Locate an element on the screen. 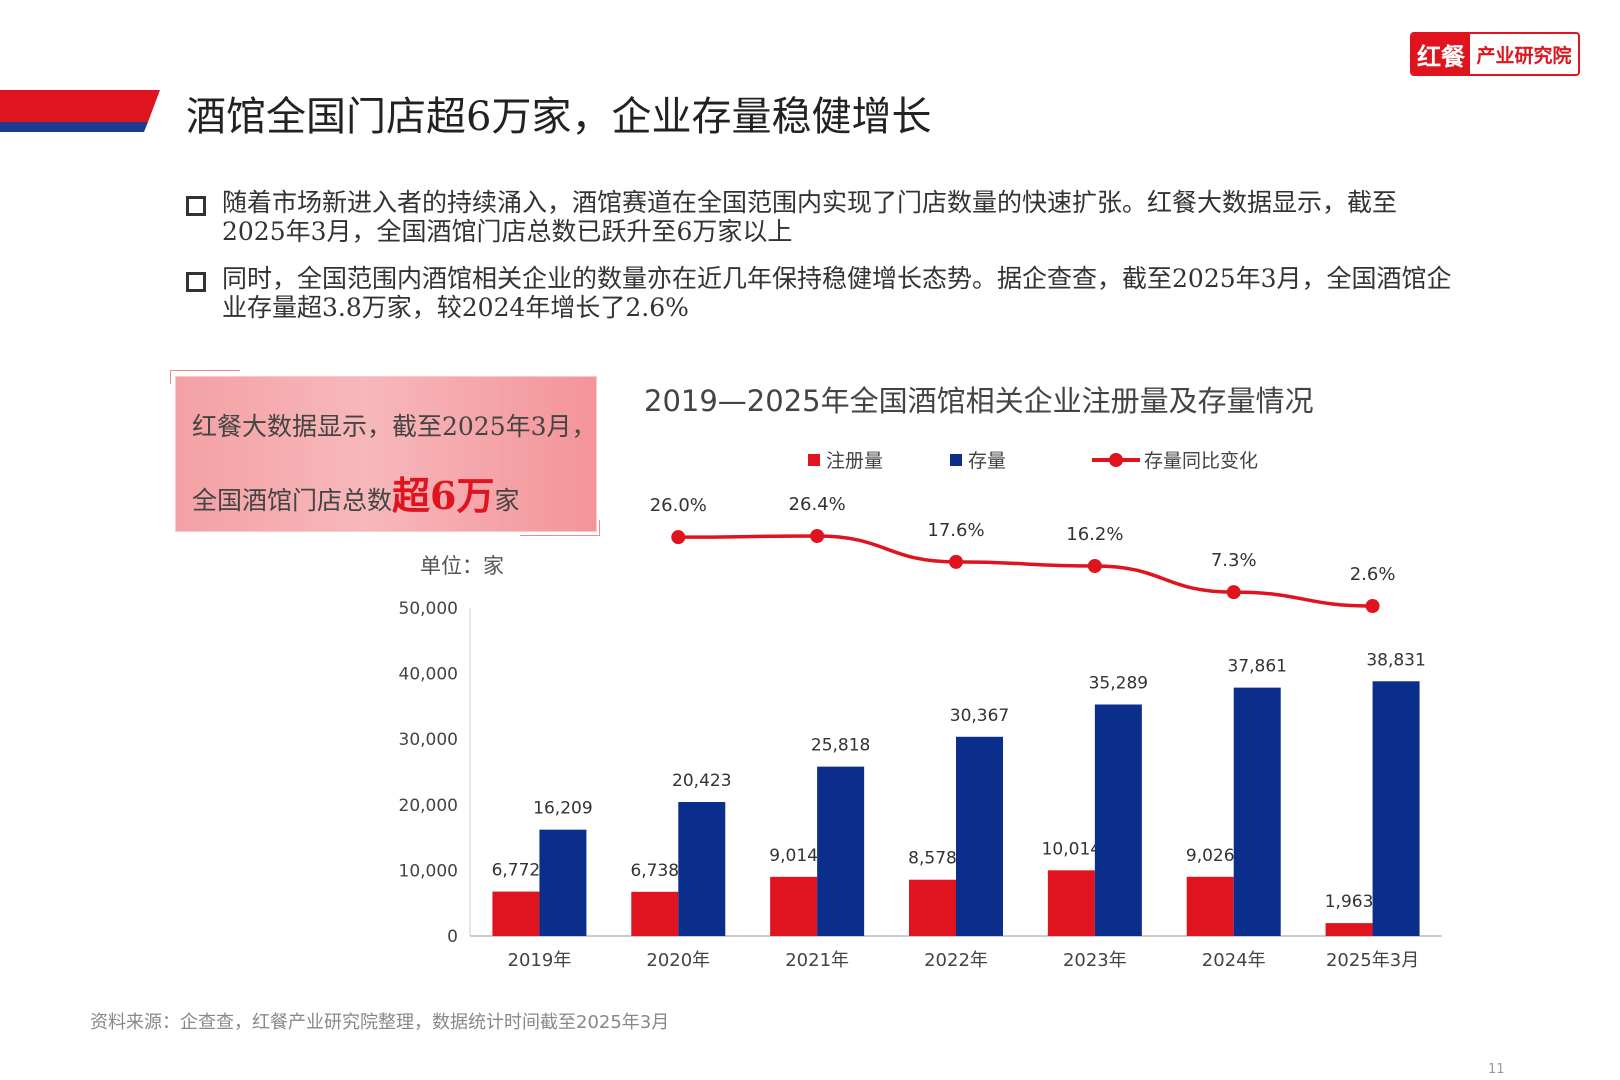 The height and width of the screenshot is (1080, 1620). bar-registrations-label: 6,738 is located at coordinates (654, 871).